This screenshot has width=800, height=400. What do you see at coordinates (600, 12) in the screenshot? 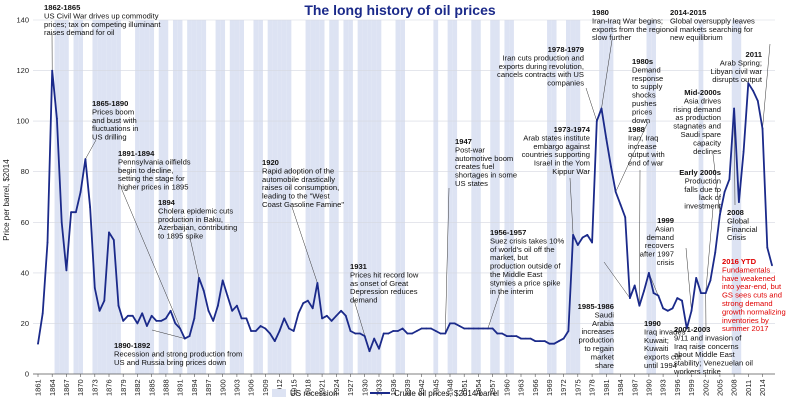
I see `annotation-heading: 1980` at bounding box center [600, 12].